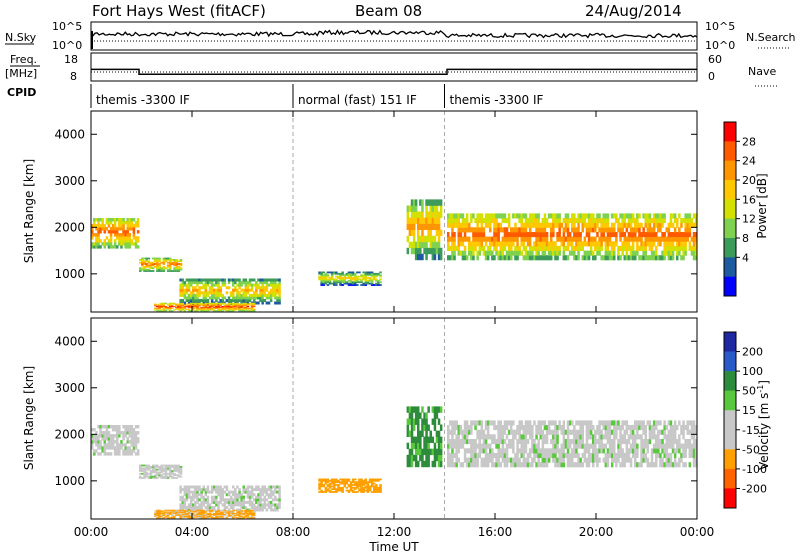  I want to click on power-cell-band-f, so click(426, 220).